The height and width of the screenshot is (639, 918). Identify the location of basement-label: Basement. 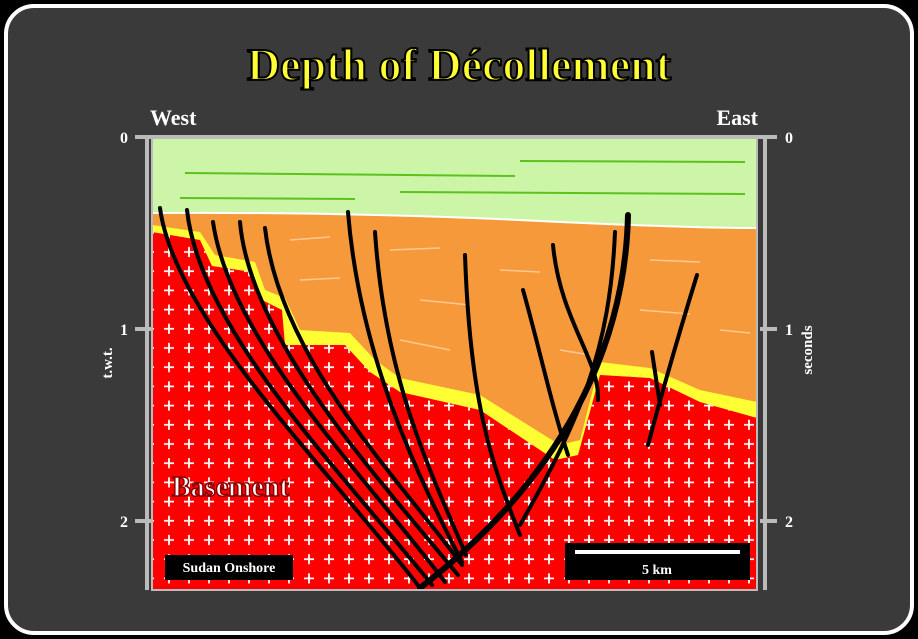
(230, 487).